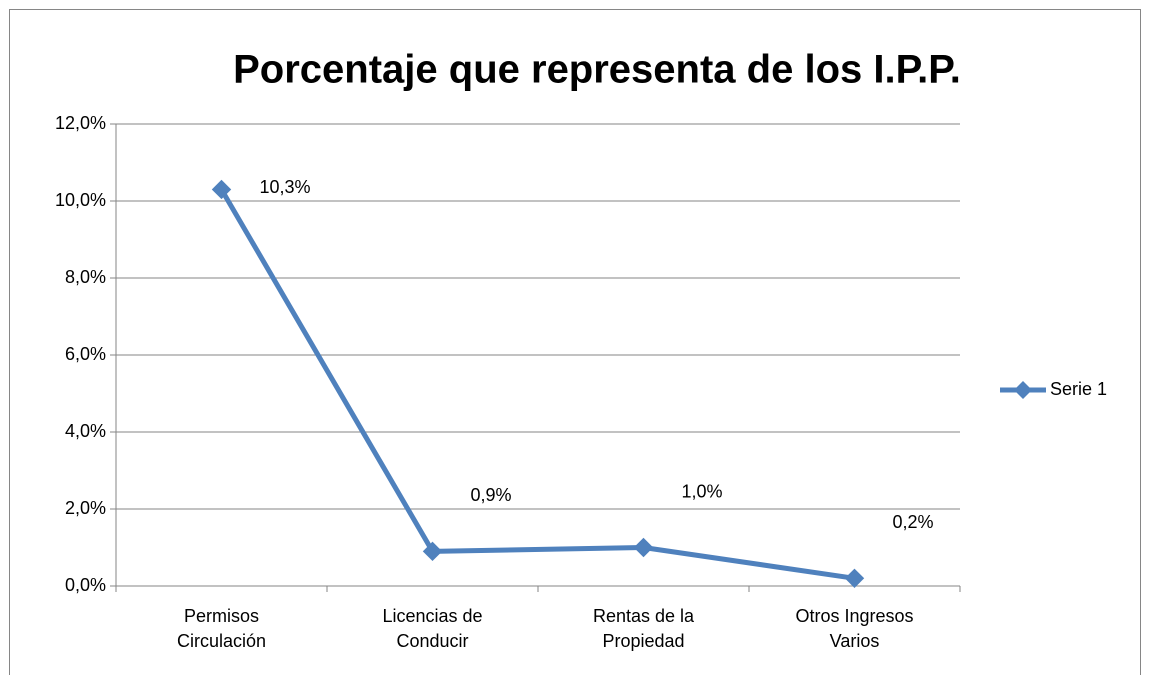 The height and width of the screenshot is (675, 1149). I want to click on legend-marker, so click(1023, 390).